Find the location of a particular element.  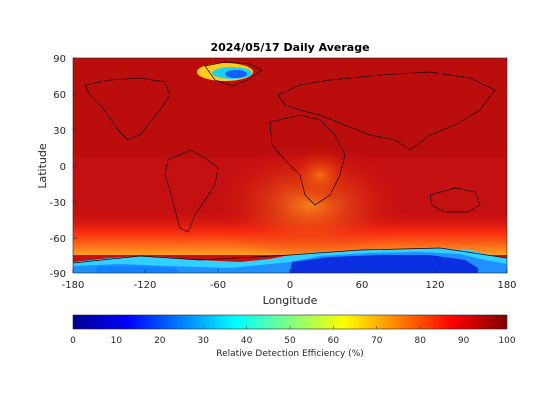

antarctica-coast is located at coordinates (290, 255).